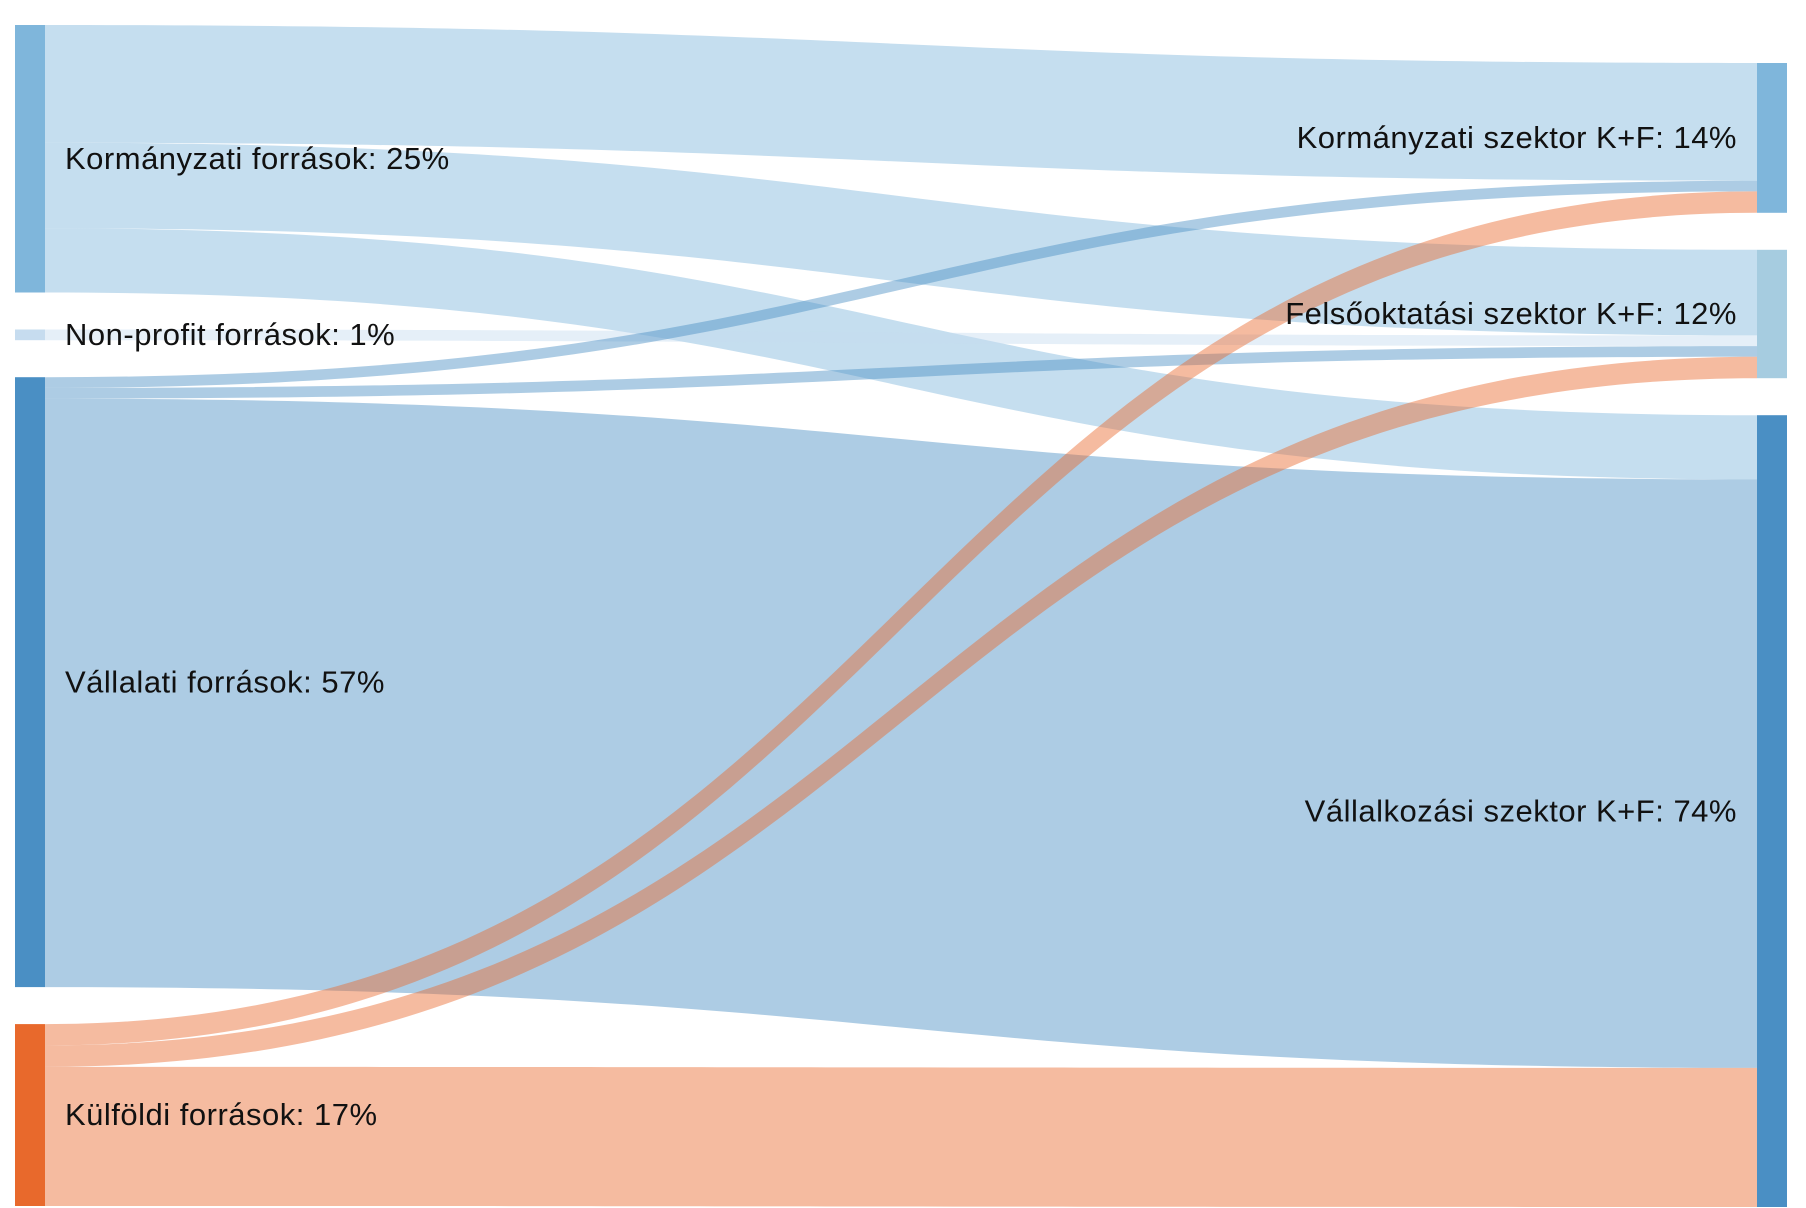  I want to click on node-label: Kormányzati források: 25%, so click(257, 158).